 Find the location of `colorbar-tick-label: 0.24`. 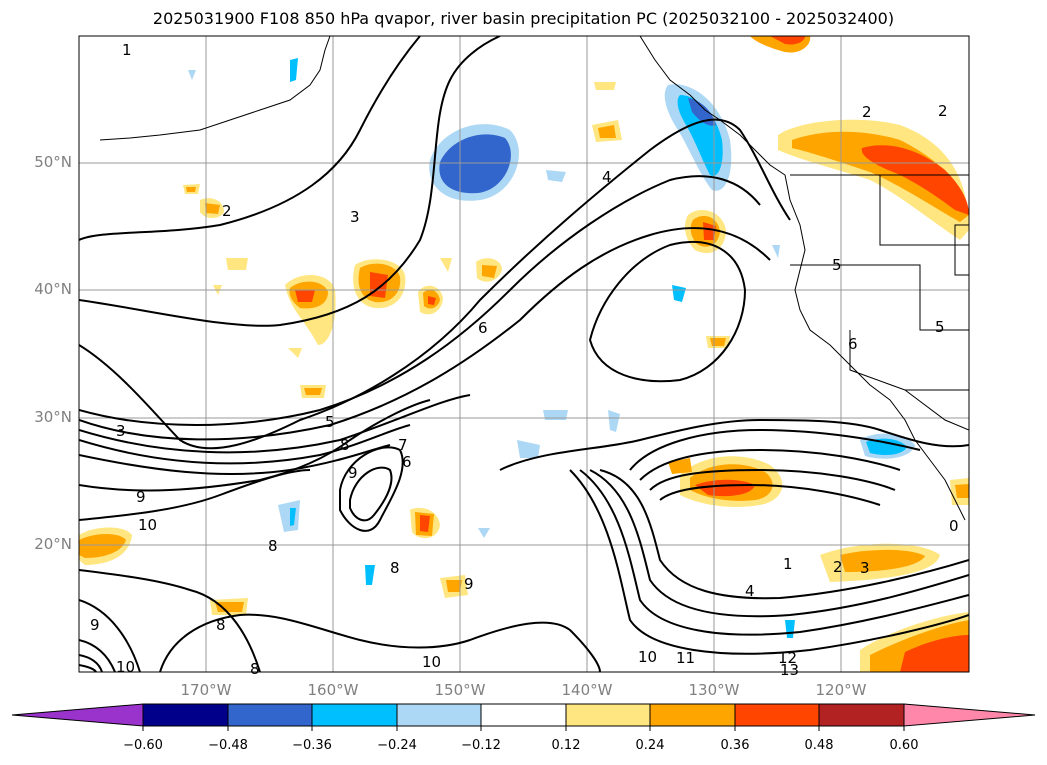

colorbar-tick-label: 0.24 is located at coordinates (650, 745).